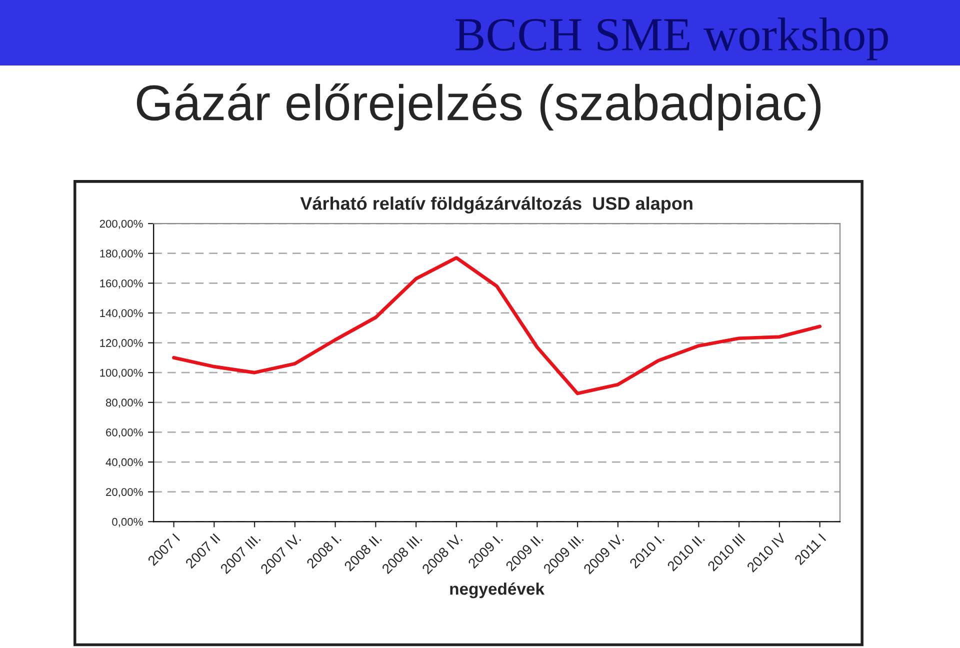  I want to click on line-series, so click(497, 326).